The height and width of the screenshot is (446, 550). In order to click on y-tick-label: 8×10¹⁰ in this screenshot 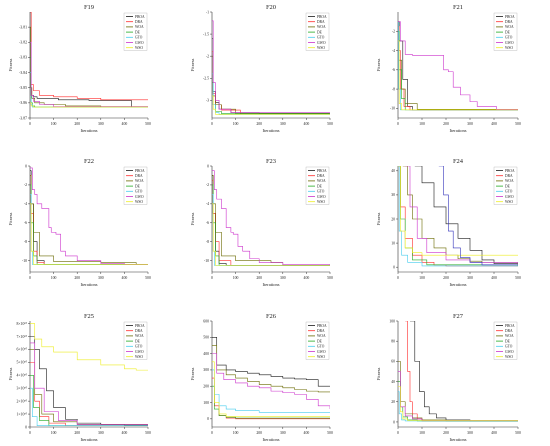, I will do `click(22, 324)`.